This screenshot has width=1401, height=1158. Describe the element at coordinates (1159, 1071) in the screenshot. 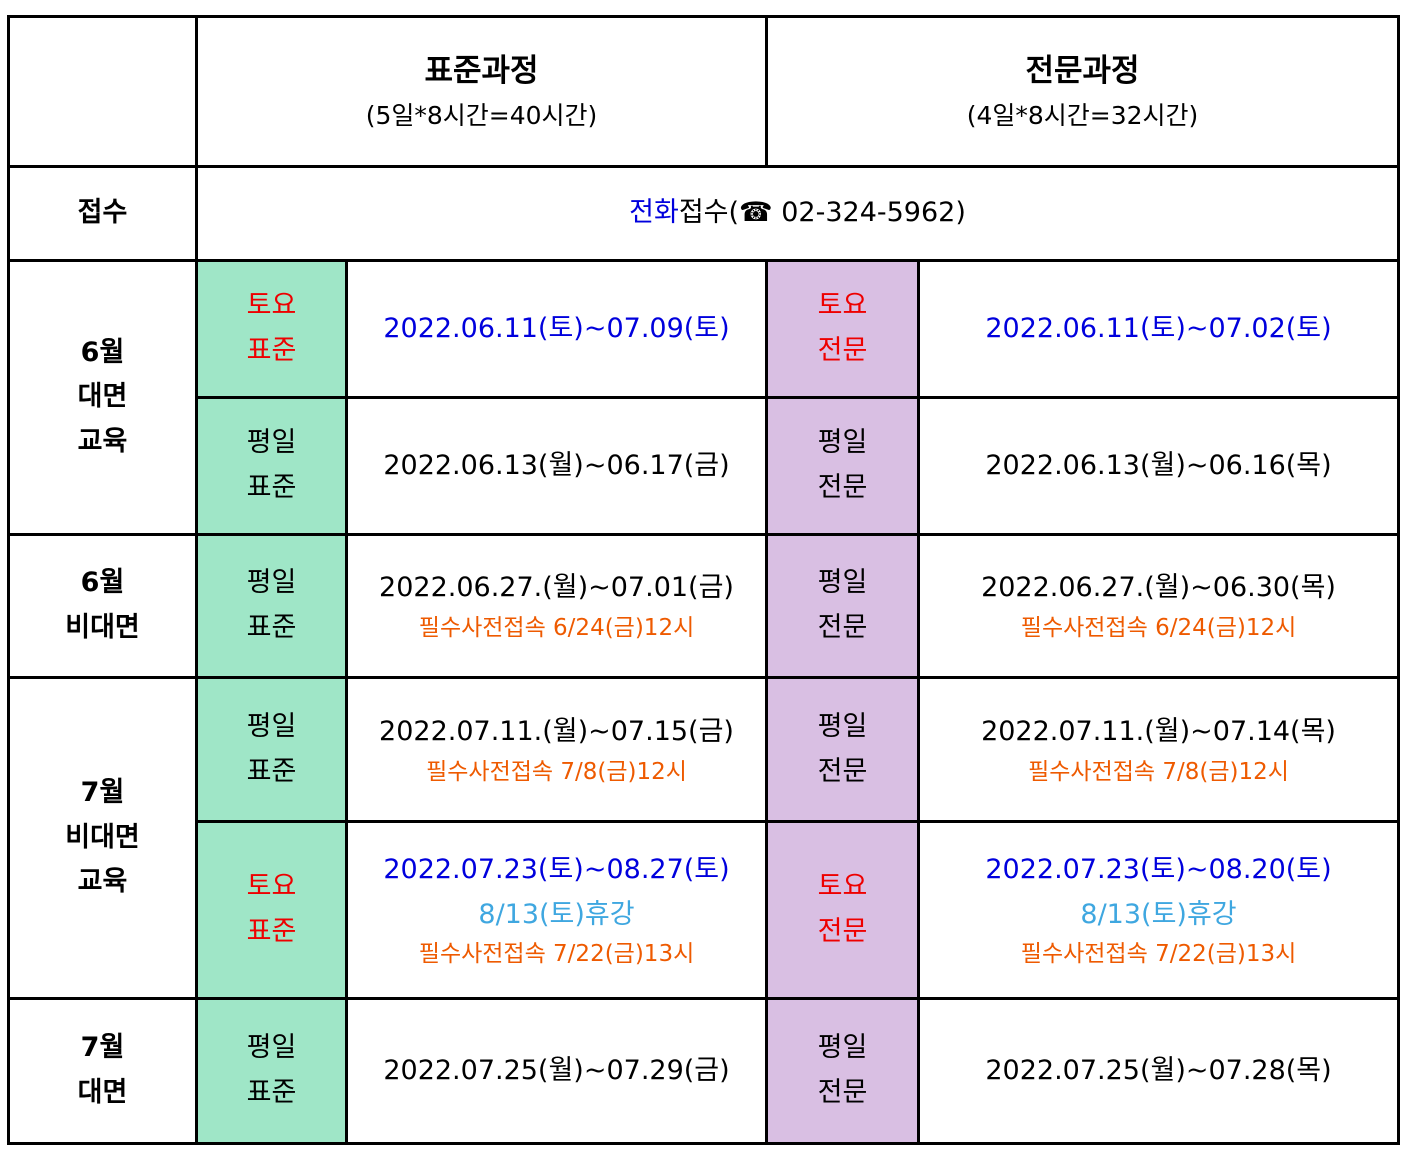

I see `expert-date-cell: 2022.07.25(월)~07.28(목)` at that location.